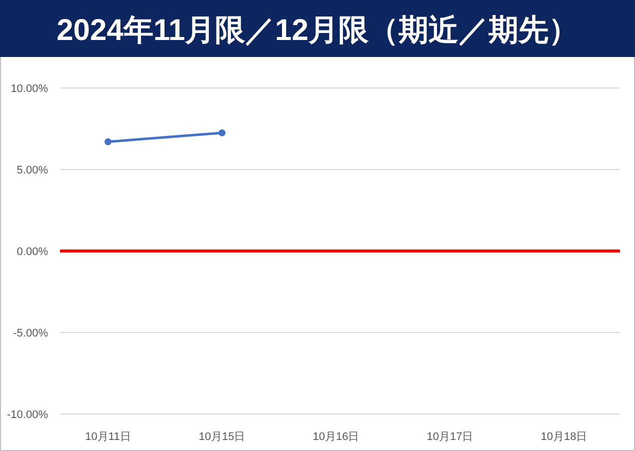 Image resolution: width=635 pixels, height=451 pixels. I want to click on x-tick-label: 10月18日, so click(564, 437).